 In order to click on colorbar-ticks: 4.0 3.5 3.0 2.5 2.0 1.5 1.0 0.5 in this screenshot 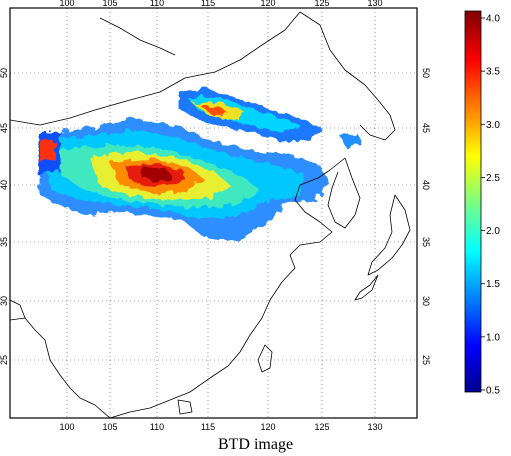, I will do `click(490, 205)`.